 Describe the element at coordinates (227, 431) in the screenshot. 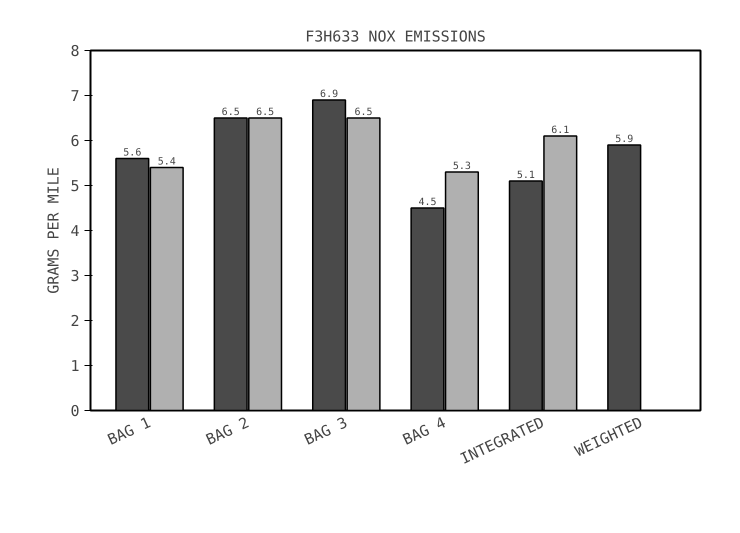

I see `x-tick-label: BAG 2` at that location.